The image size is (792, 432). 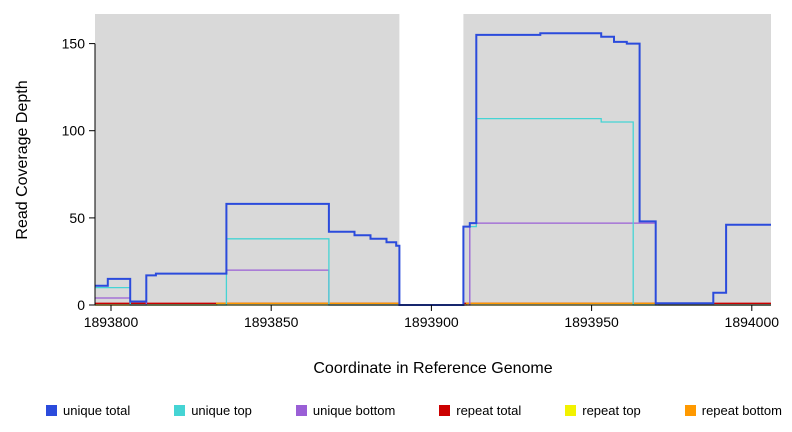 What do you see at coordinates (74, 44) in the screenshot?
I see `y-tick-label: 150` at bounding box center [74, 44].